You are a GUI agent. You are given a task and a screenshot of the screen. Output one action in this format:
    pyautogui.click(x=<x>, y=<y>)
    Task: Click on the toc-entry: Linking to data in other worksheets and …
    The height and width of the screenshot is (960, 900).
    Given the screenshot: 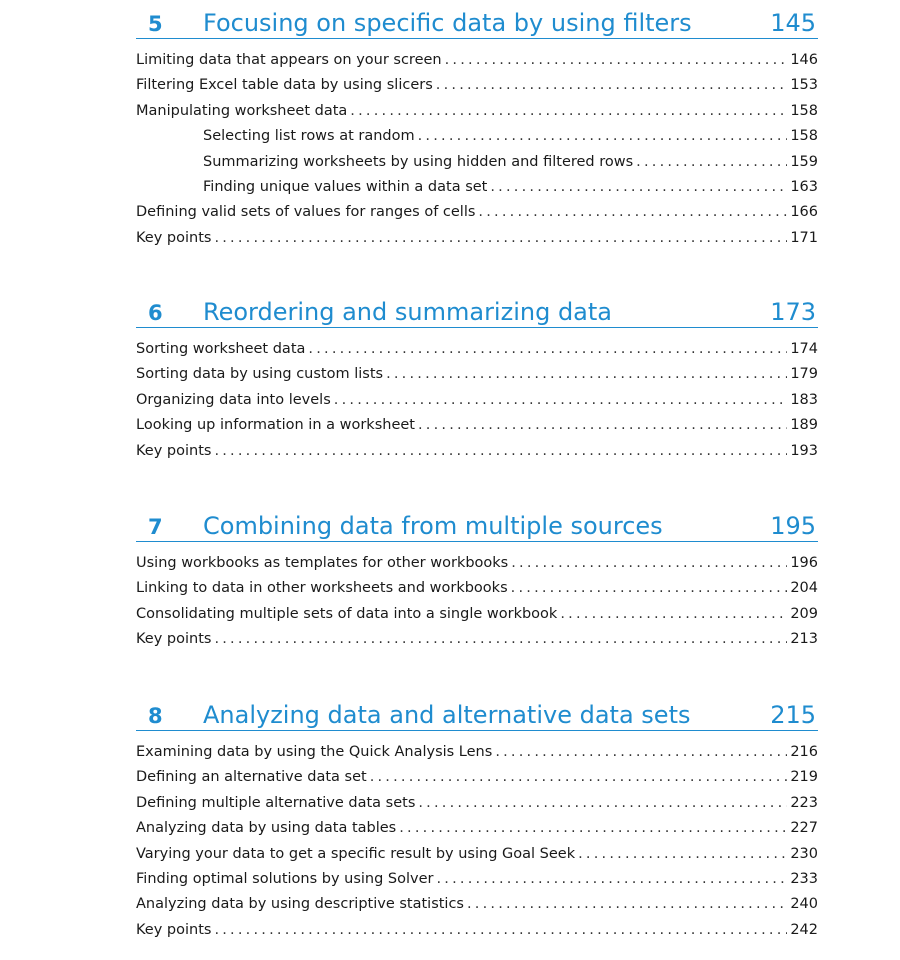 What is the action you would take?
    pyautogui.click(x=477, y=588)
    